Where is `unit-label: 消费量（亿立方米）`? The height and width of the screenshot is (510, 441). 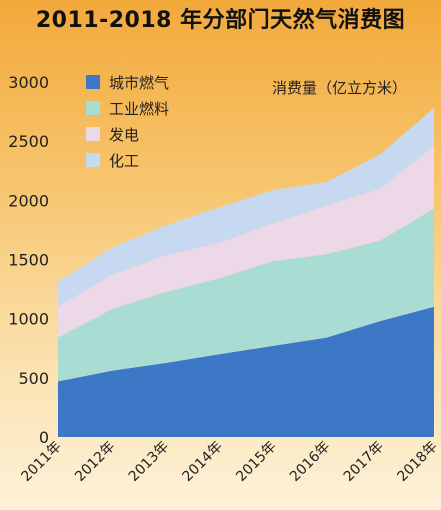 unit-label: 消费量（亿立方米） is located at coordinates (339, 88).